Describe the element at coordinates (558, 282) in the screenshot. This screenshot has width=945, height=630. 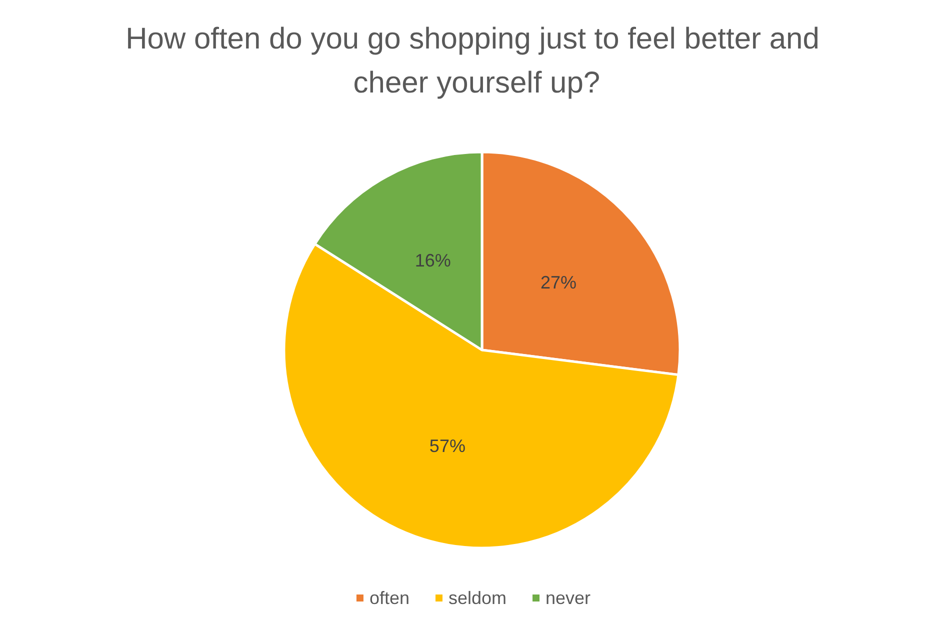
I see `data-label: 27%` at that location.